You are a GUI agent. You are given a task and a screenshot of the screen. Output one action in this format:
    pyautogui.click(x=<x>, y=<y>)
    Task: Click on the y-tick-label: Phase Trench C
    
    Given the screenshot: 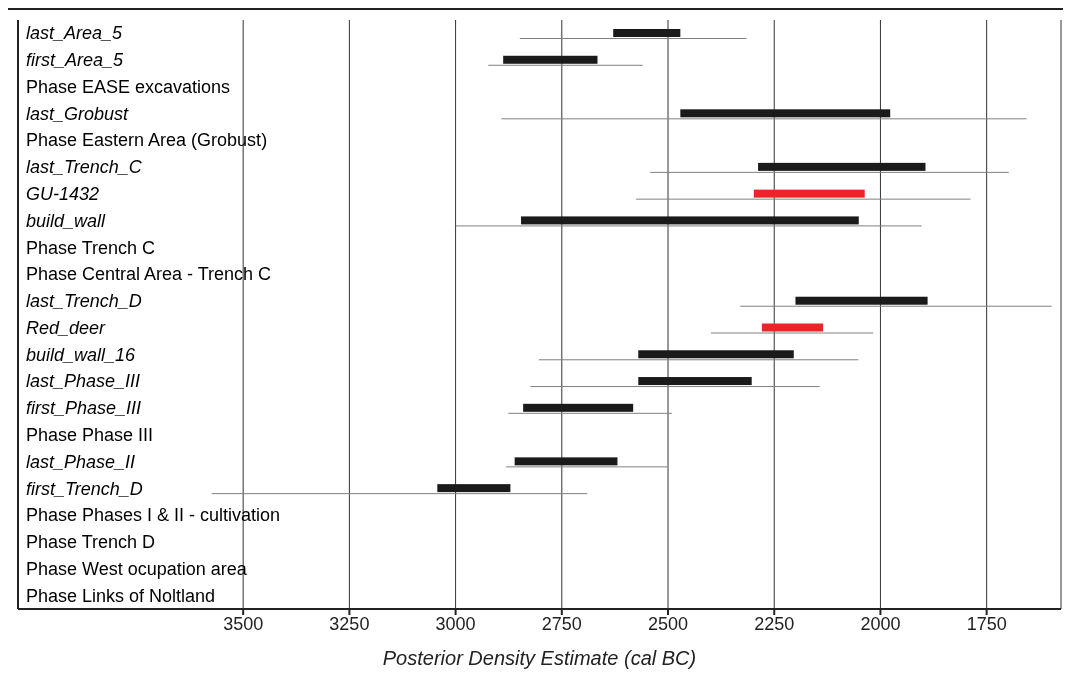 What is the action you would take?
    pyautogui.click(x=91, y=247)
    